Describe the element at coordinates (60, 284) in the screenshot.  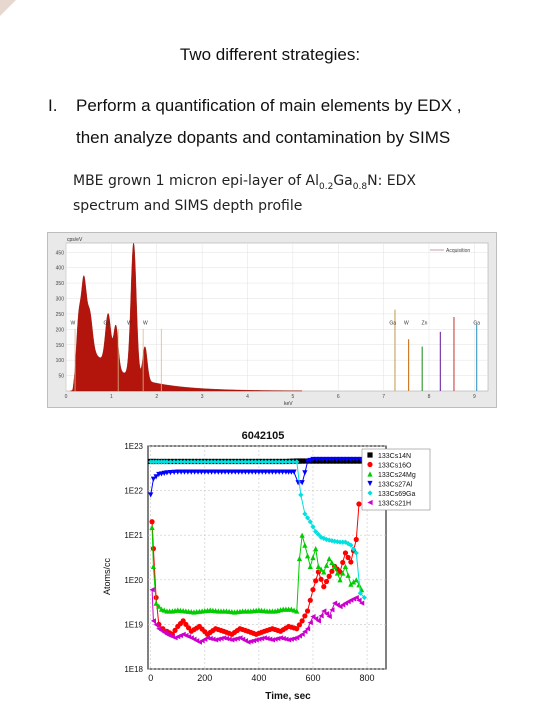
I see `edx-y-tick: 350` at that location.